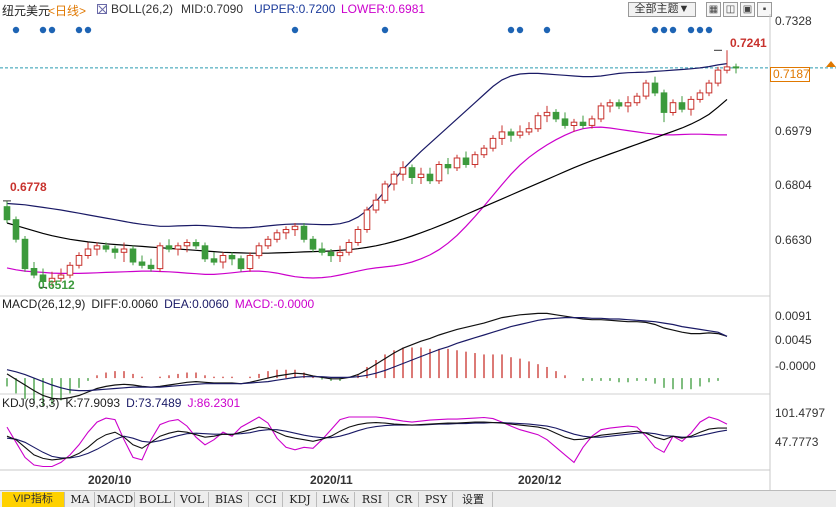 This screenshot has width=836, height=507. What do you see at coordinates (800, 413) in the screenshot?
I see `kdj-tick-label: 101.4797` at bounding box center [800, 413].